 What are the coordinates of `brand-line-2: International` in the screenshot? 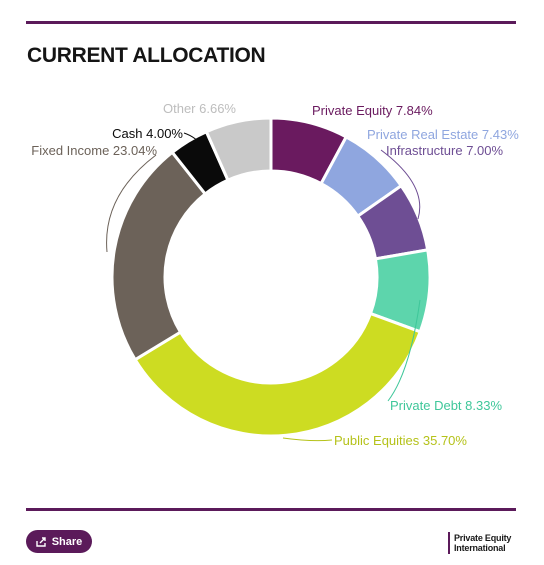 It's located at (480, 548).